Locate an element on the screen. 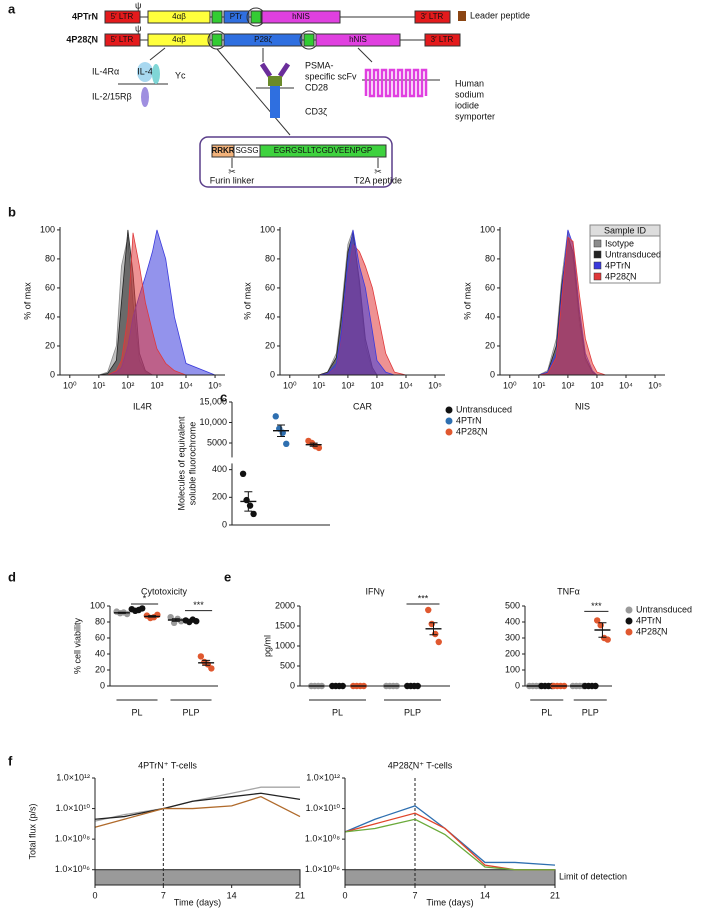 The height and width of the screenshot is (915, 713). car-label: CD3ζ is located at coordinates (316, 111).